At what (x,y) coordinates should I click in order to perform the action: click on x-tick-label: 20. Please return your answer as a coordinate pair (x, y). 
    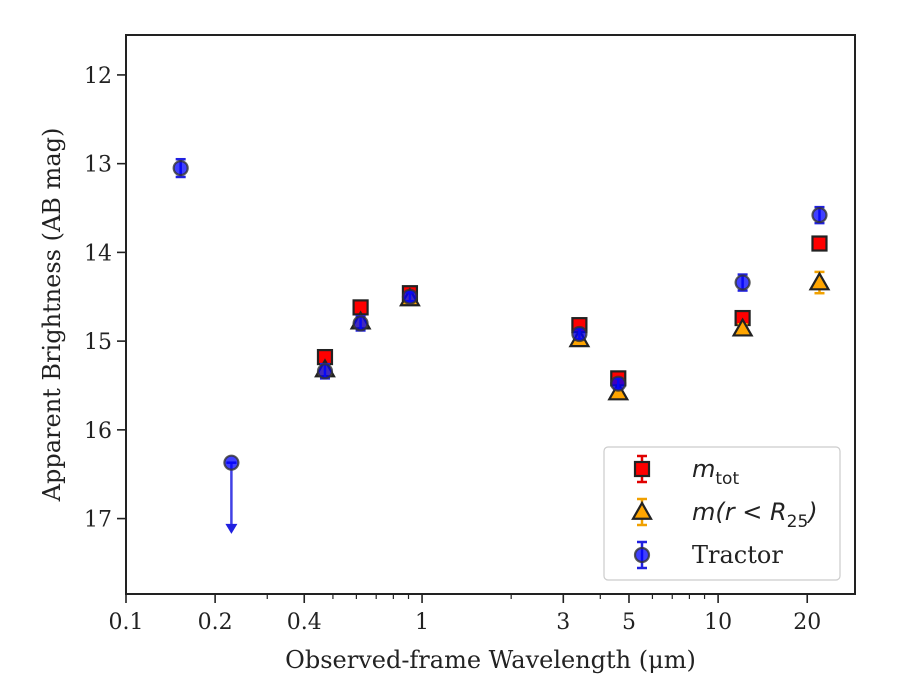
    Looking at the image, I should click on (807, 622).